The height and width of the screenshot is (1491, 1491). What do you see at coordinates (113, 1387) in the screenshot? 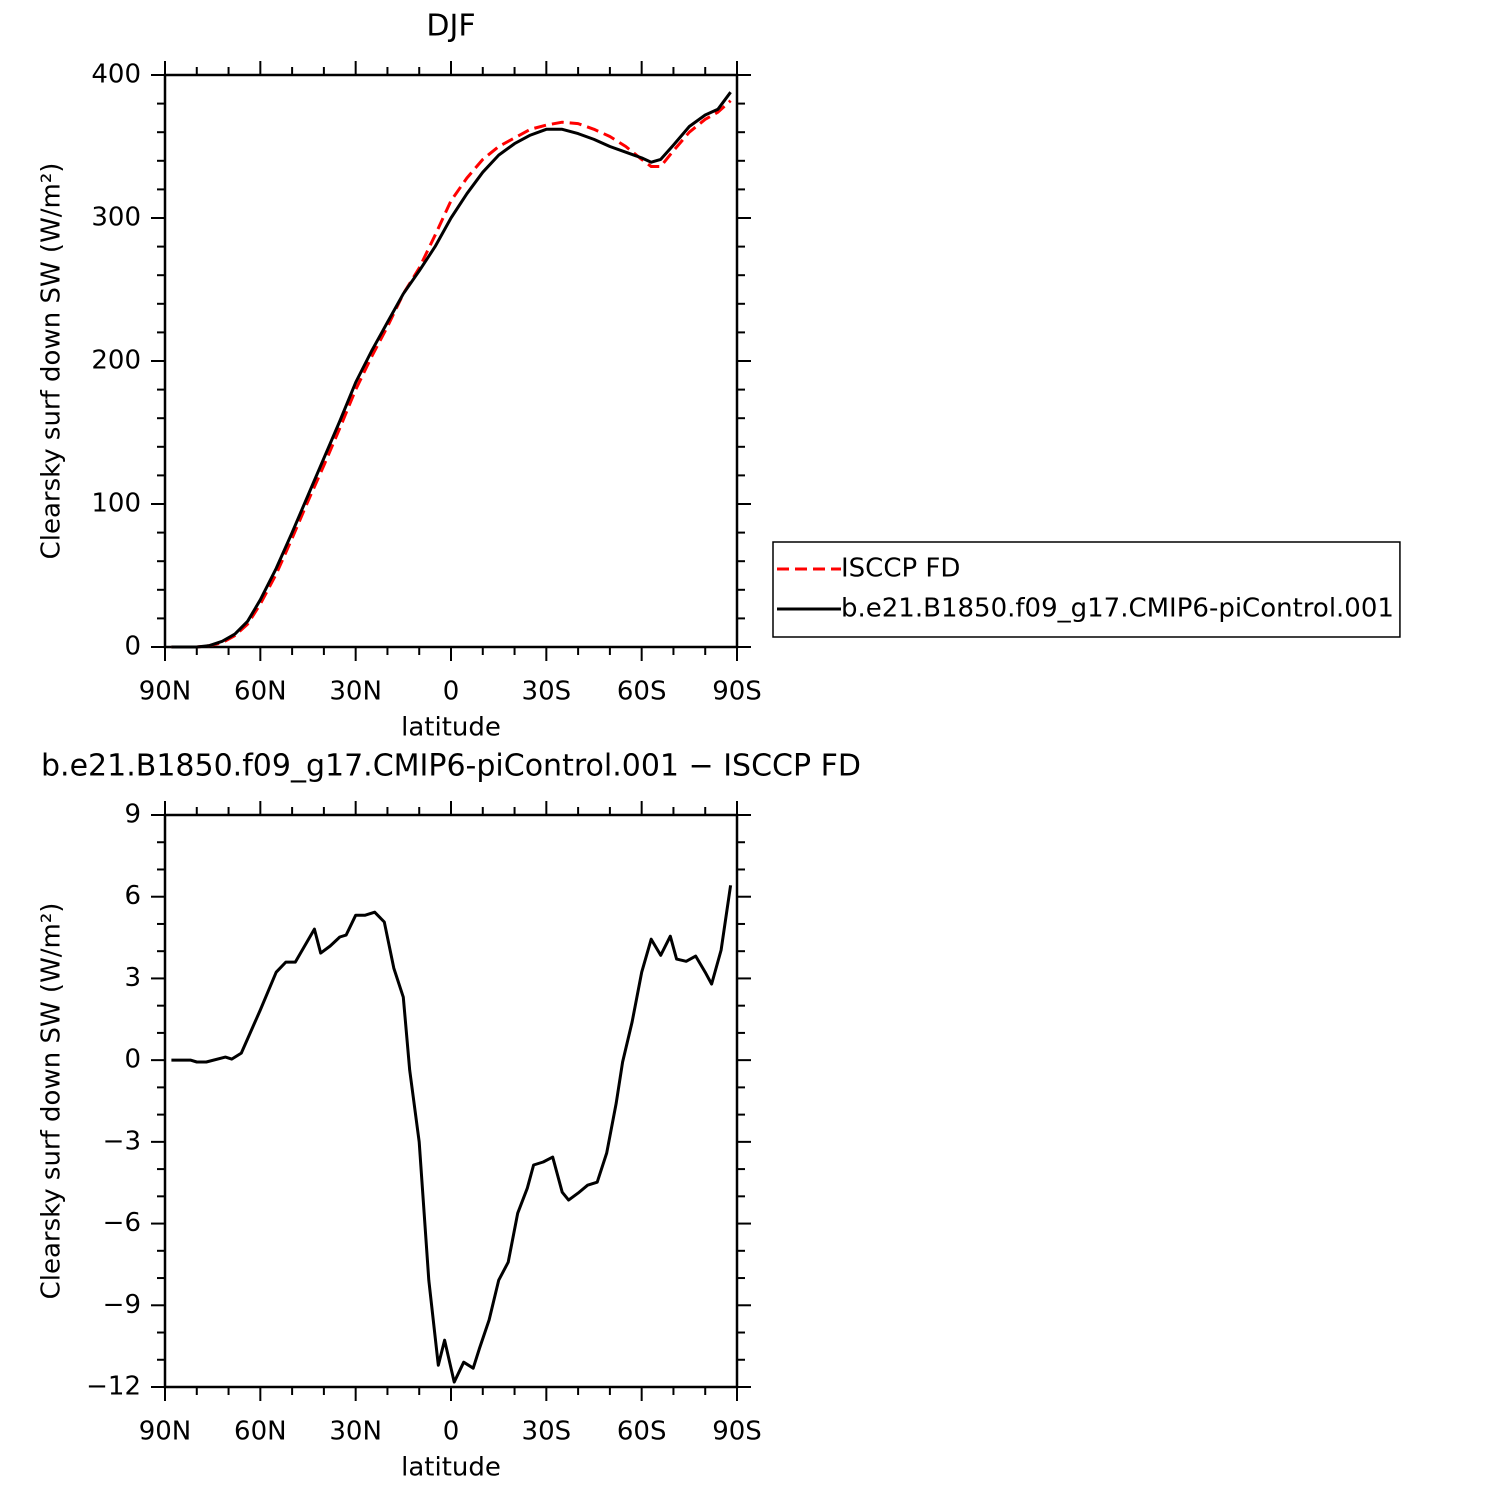
I see `y-tick-label: −12` at bounding box center [113, 1387].